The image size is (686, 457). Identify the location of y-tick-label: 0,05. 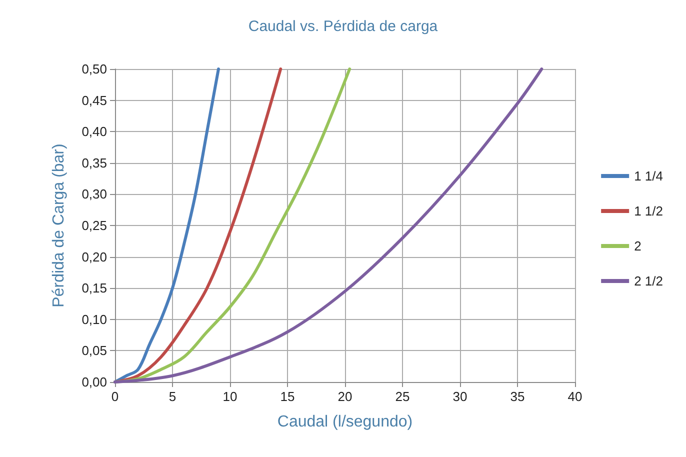
(94, 350).